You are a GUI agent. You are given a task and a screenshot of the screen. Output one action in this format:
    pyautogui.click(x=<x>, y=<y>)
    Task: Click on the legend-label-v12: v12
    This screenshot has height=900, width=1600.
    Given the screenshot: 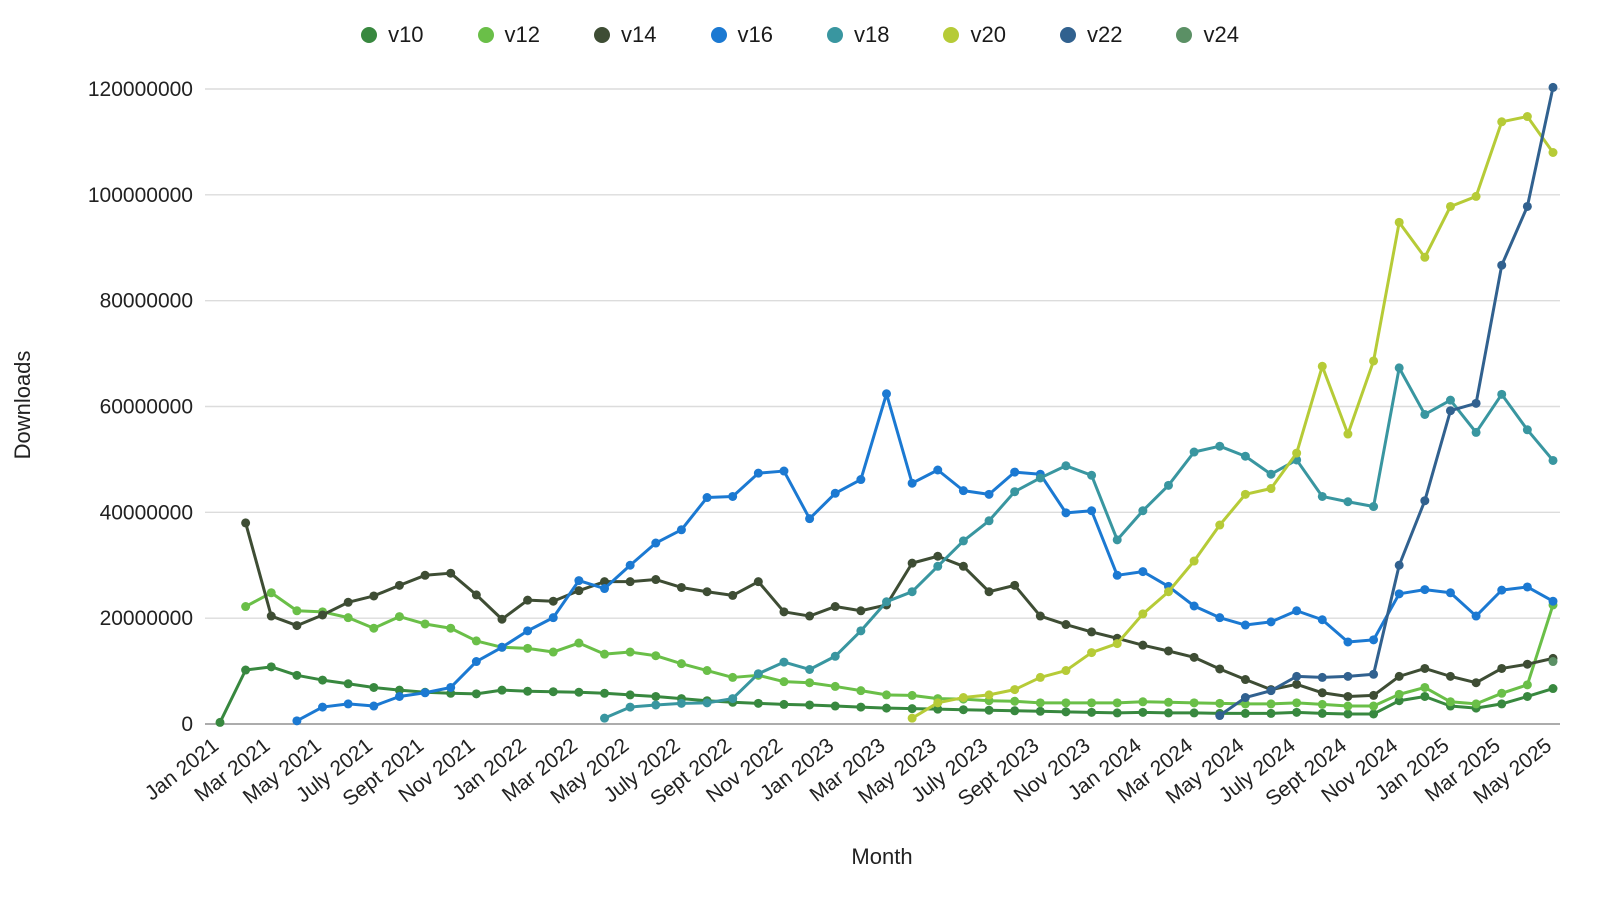 What is the action you would take?
    pyautogui.click(x=522, y=34)
    